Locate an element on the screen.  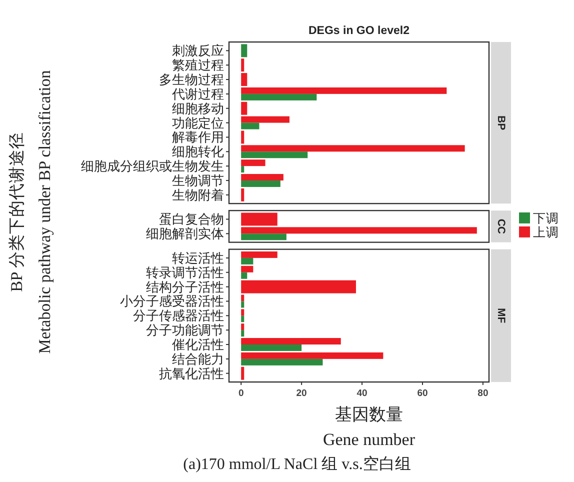
x-tick-label: 60 is located at coordinates (422, 393).